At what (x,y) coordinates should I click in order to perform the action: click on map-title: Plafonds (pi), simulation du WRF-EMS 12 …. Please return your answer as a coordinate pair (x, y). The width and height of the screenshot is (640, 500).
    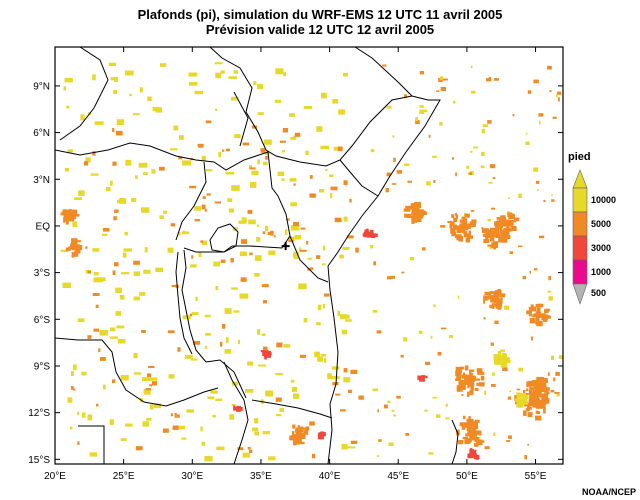
    Looking at the image, I should click on (320, 14).